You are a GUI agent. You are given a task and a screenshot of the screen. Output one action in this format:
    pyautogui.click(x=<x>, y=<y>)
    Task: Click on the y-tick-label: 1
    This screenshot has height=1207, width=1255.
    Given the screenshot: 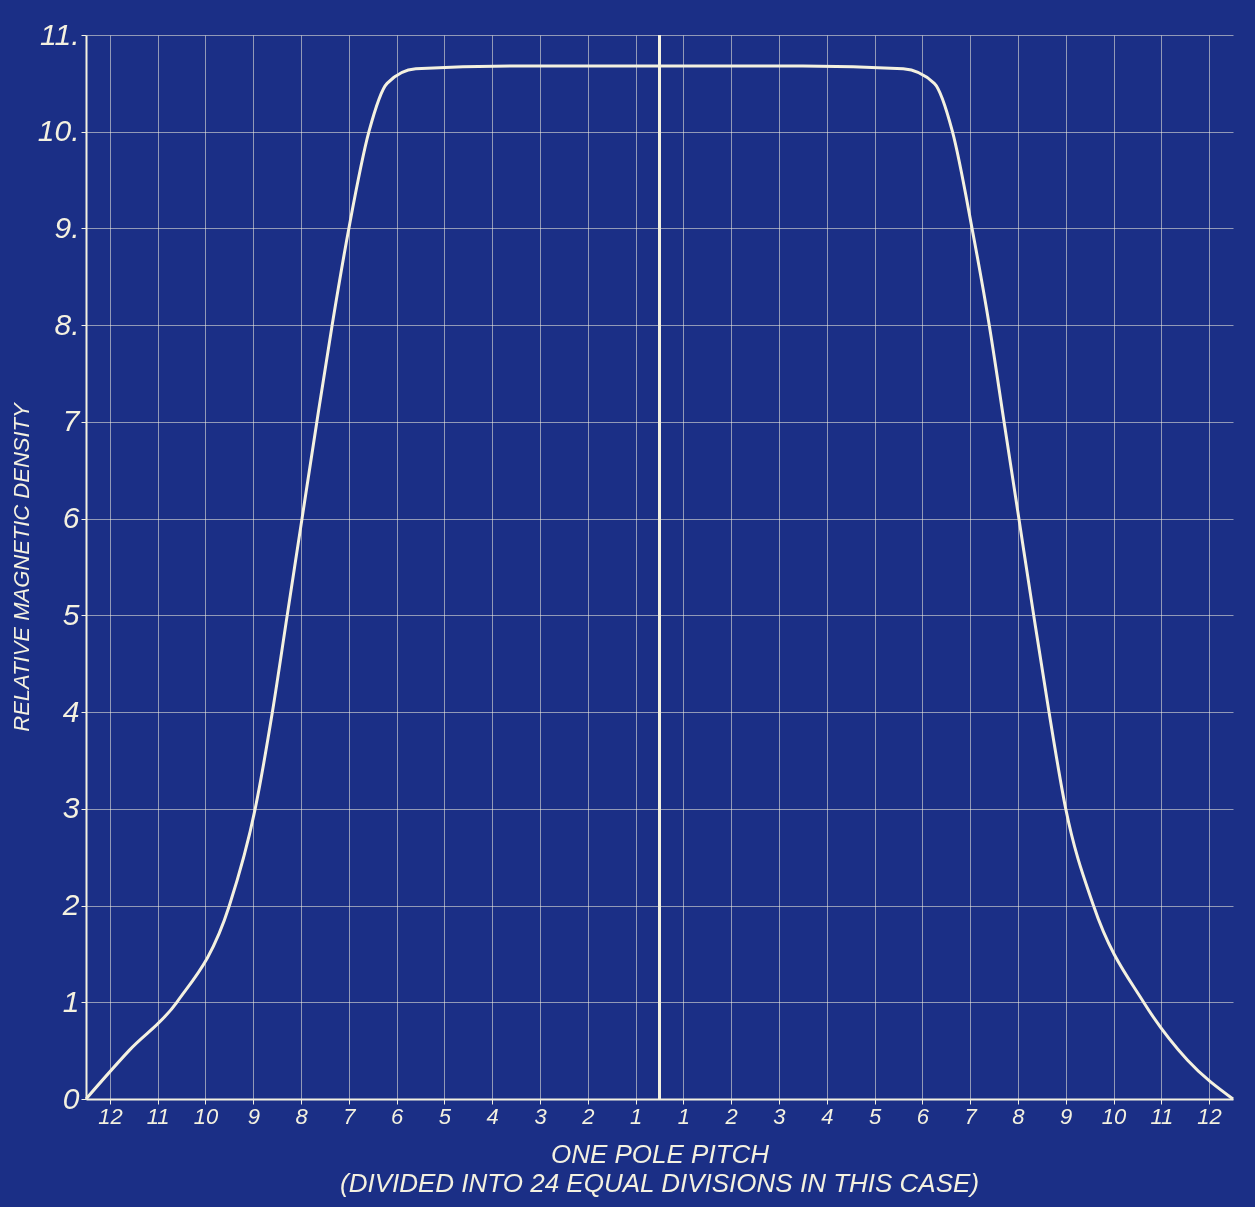 What is the action you would take?
    pyautogui.click(x=71, y=1001)
    